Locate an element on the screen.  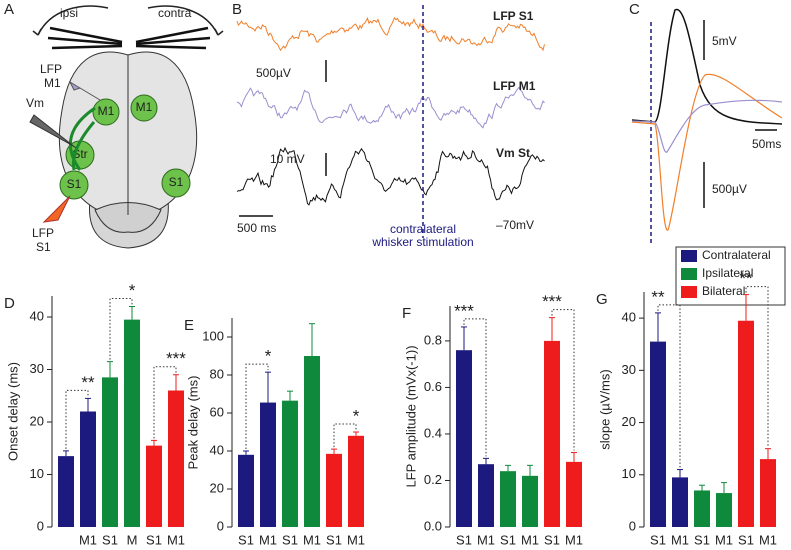
label-lfp-m1: LFP is located at coordinates (51, 69).